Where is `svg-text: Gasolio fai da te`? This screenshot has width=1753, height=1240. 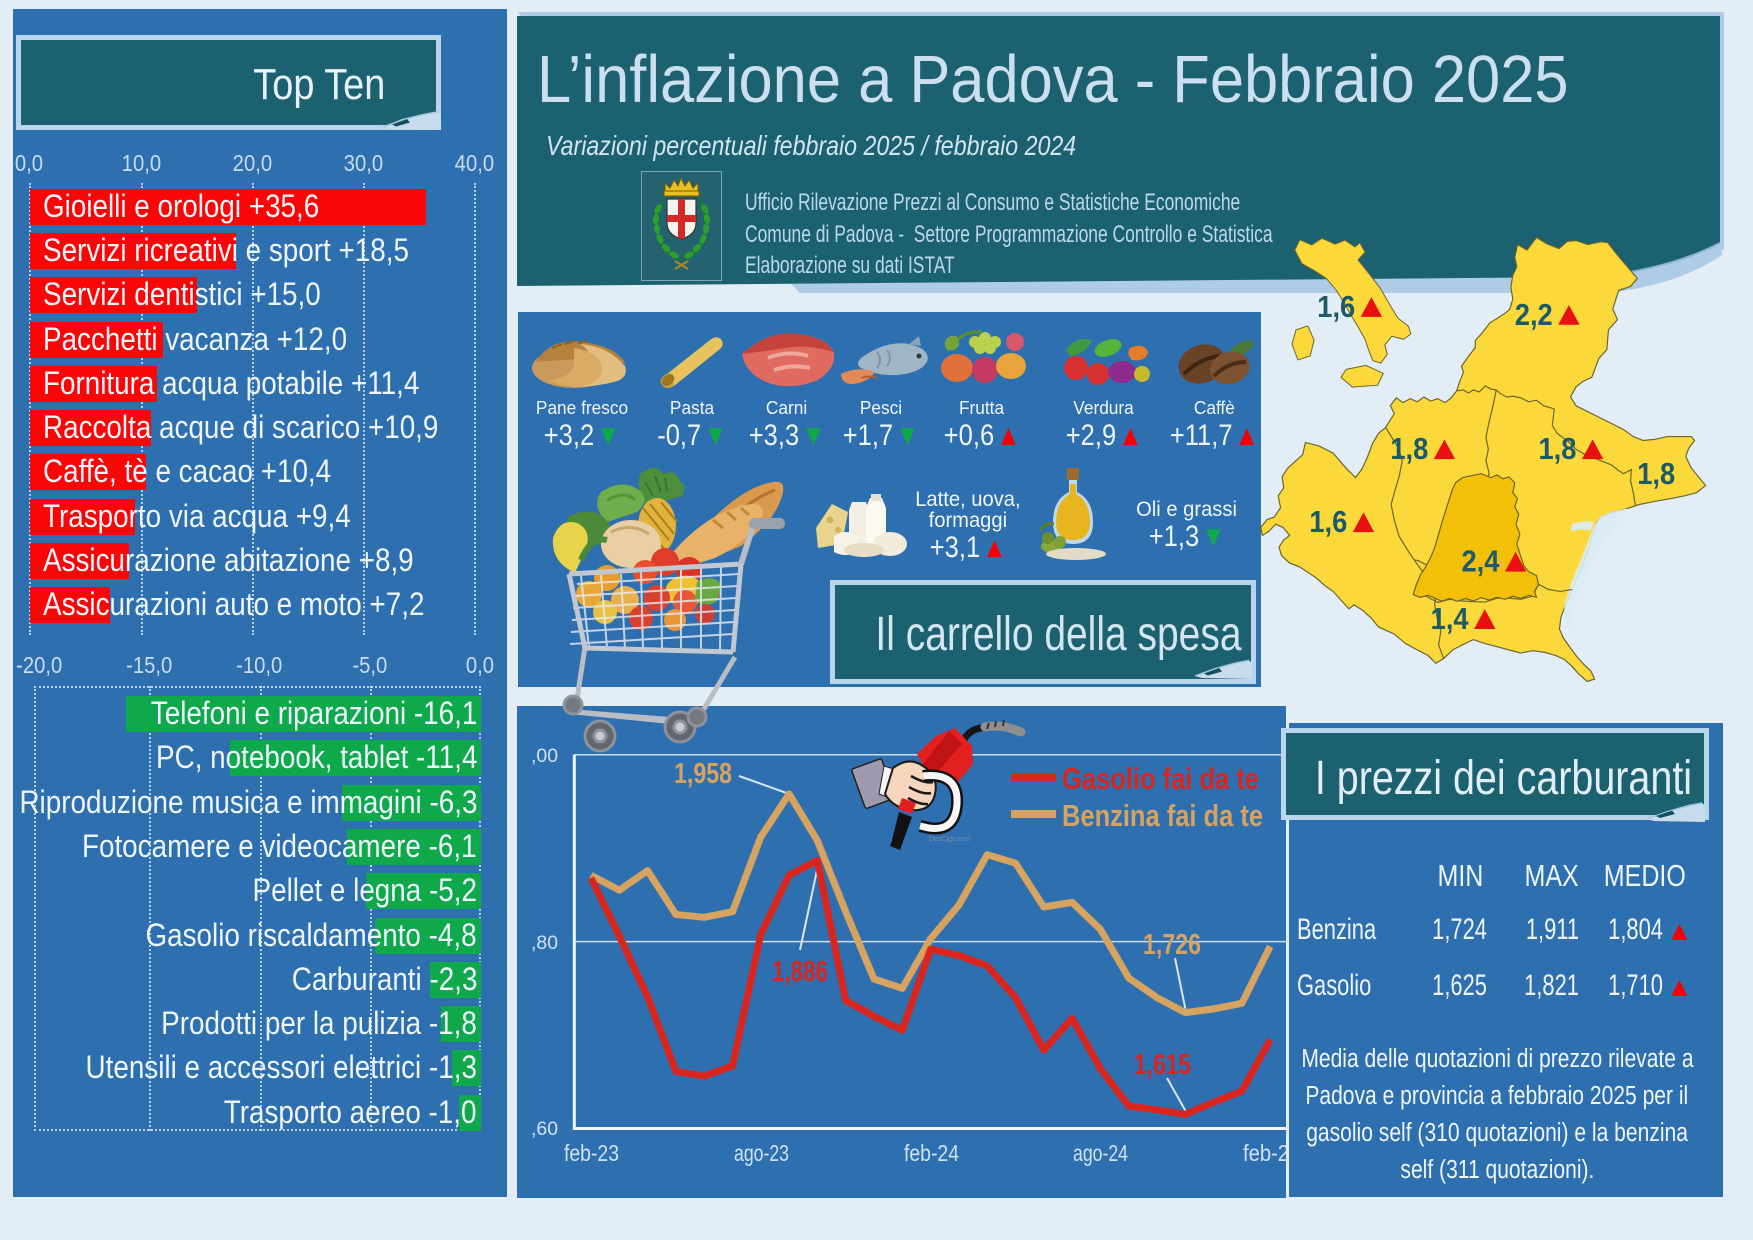 svg-text: Gasolio fai da te is located at coordinates (1160, 778).